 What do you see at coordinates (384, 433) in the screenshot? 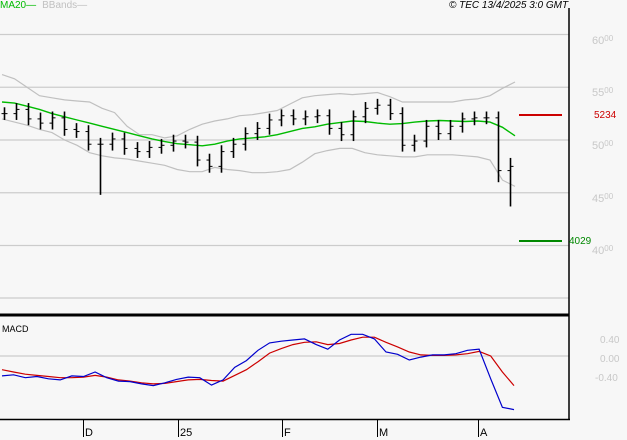
I see `x-axis-label: M` at bounding box center [384, 433].